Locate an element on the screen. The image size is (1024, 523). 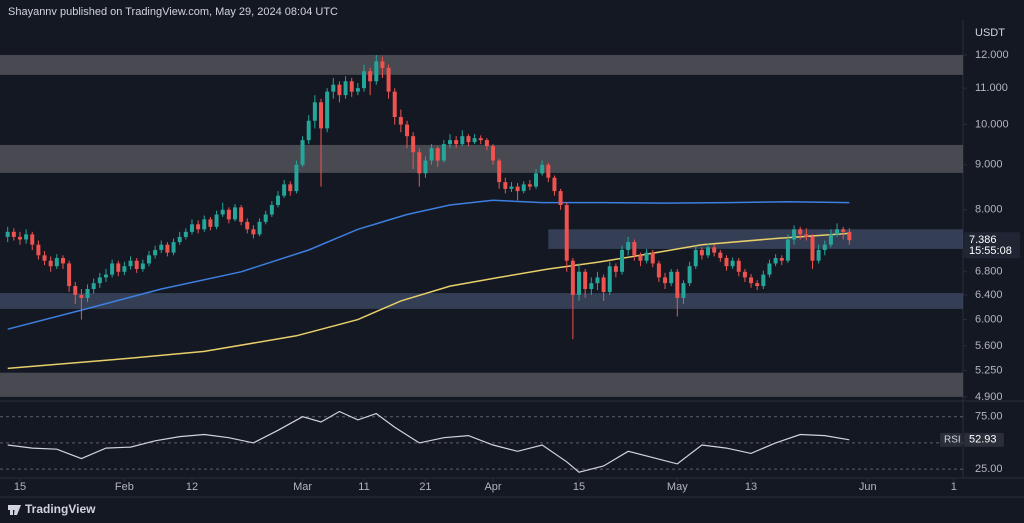
y-tick-label: 6.000 is located at coordinates (989, 319).